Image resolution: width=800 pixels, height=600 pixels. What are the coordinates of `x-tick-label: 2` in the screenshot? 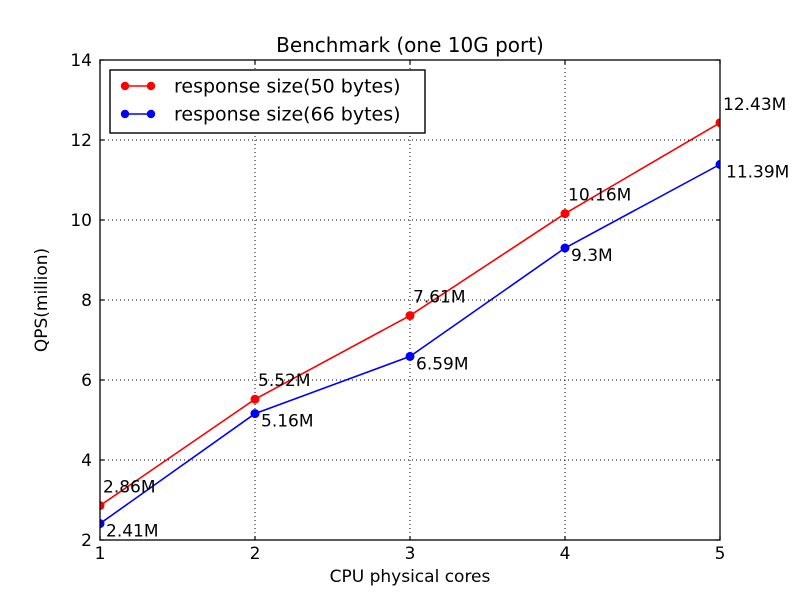 It's located at (255, 554).